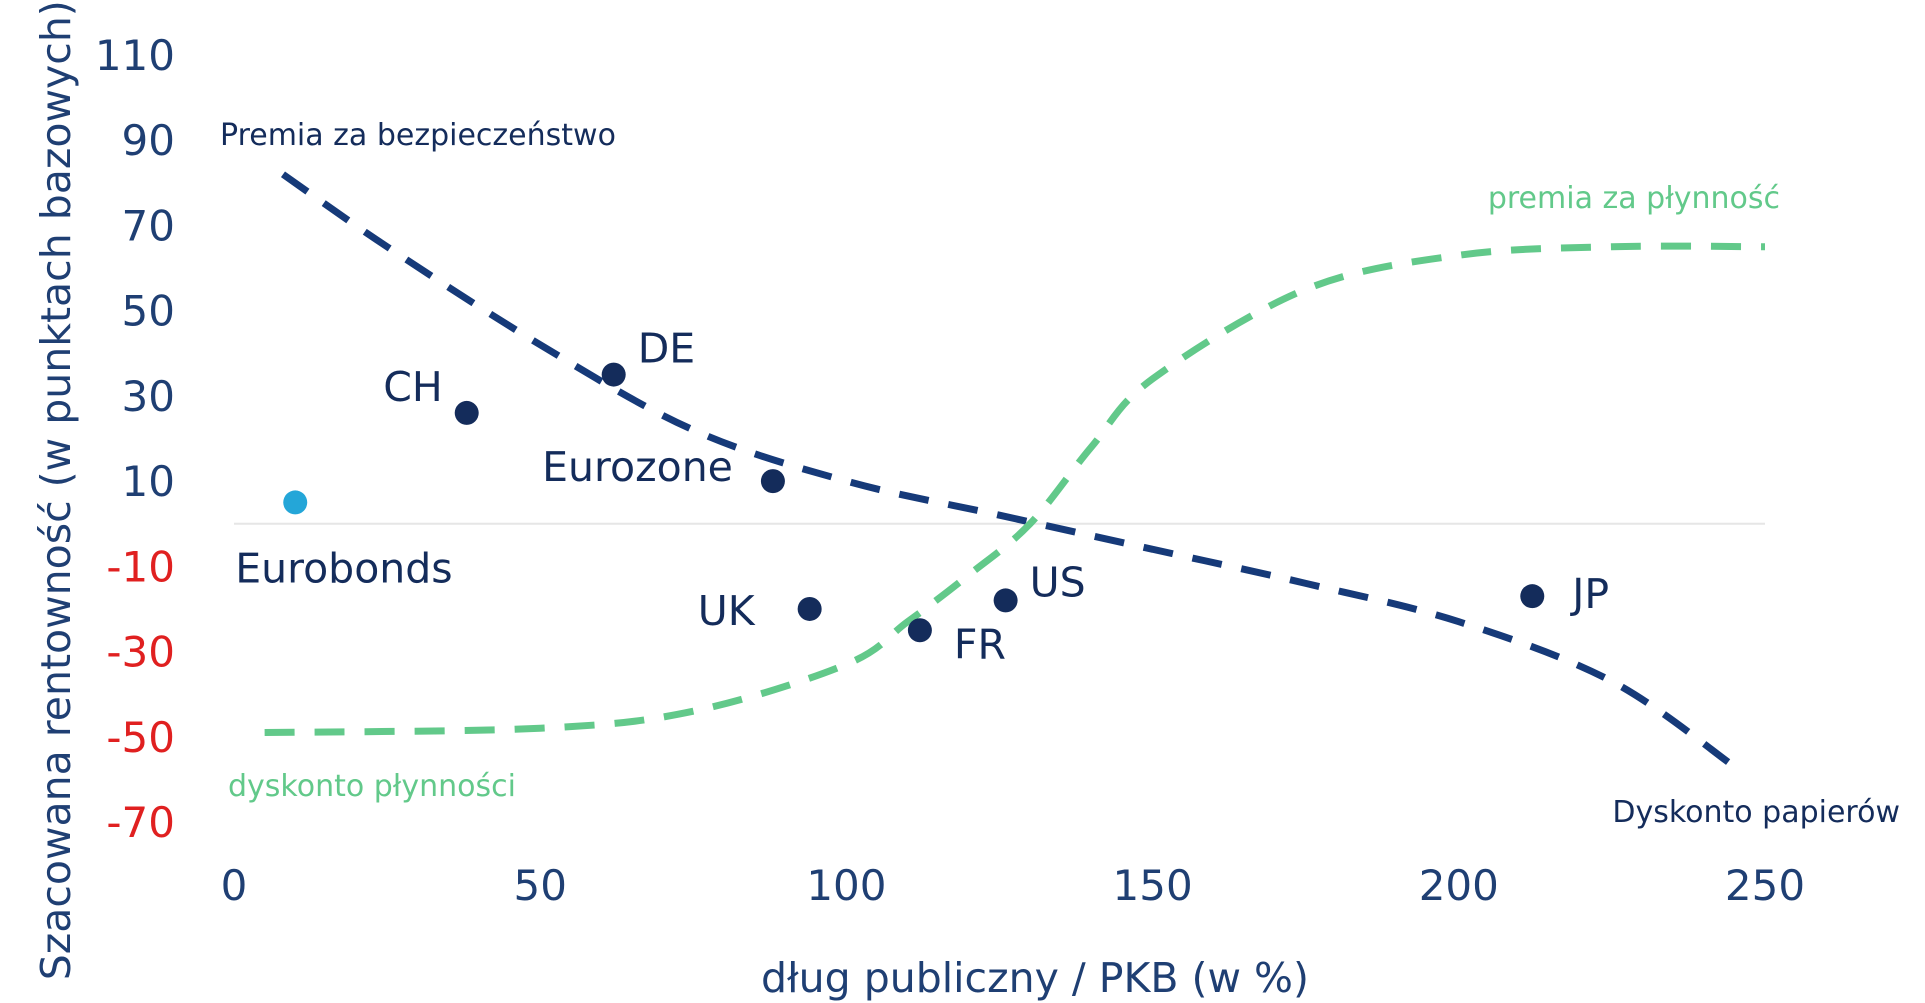 This screenshot has width=1925, height=1003. Describe the element at coordinates (372, 786) in the screenshot. I see `liquidity-discount-label: dyskonto płynności` at that location.